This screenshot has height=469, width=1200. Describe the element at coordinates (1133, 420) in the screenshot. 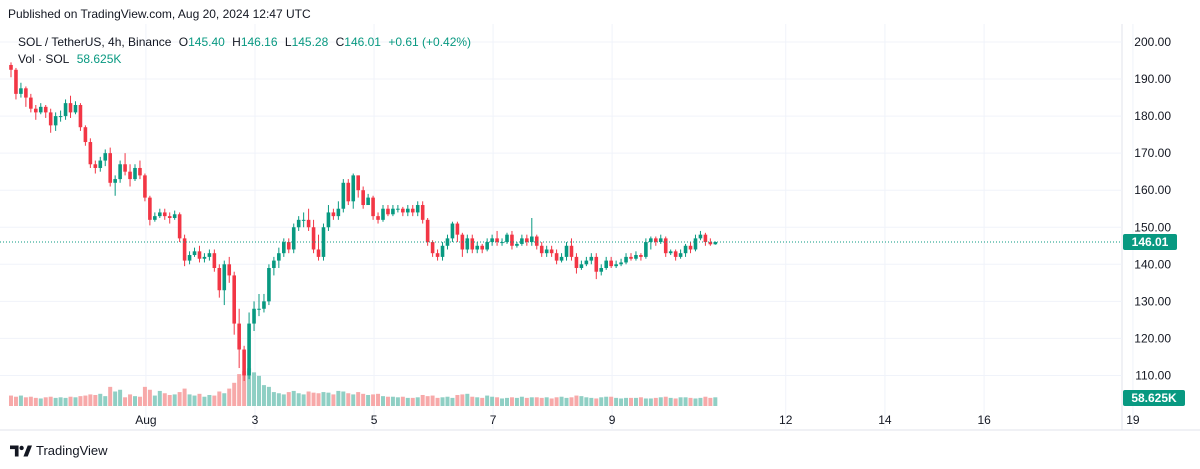

I see `x-tick-label: 19` at that location.